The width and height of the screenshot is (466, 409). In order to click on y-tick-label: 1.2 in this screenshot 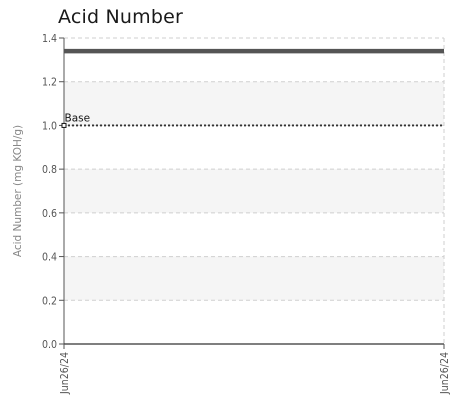, I will do `click(49, 83)`.